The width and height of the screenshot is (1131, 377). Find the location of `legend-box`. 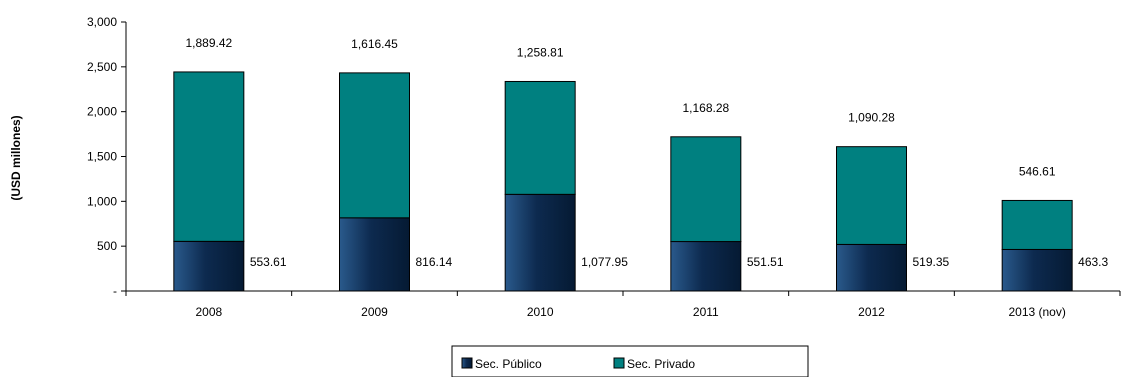

legend-box is located at coordinates (630, 361).